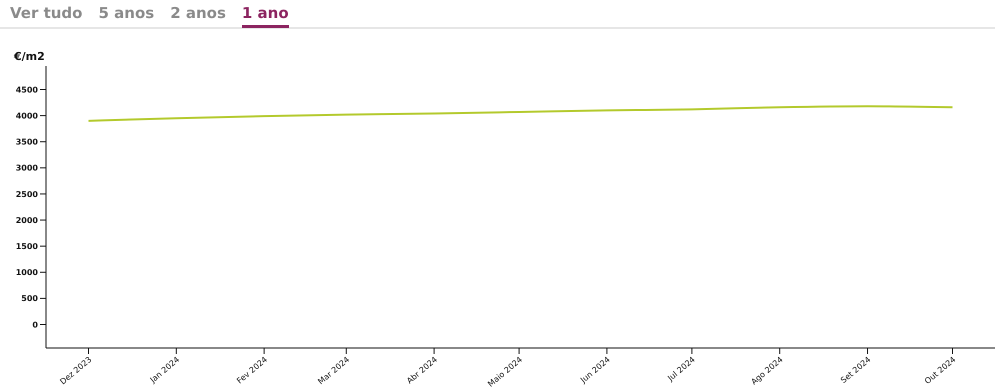 The height and width of the screenshot is (392, 1000). I want to click on y-tick-label: 1000, so click(27, 273).